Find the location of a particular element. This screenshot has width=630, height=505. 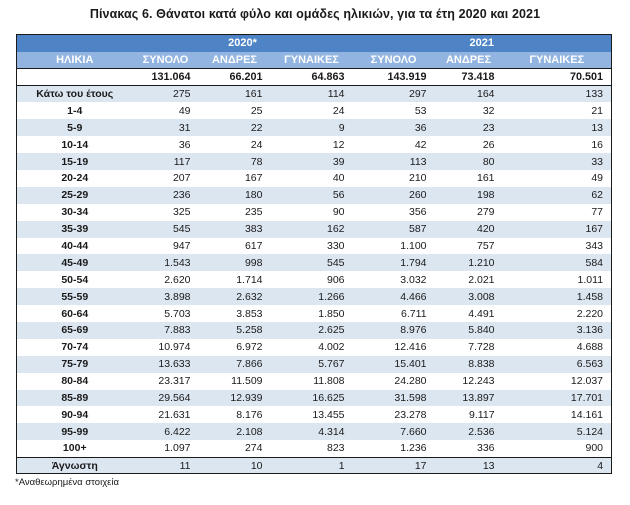

age-group-label: 90-94 is located at coordinates (75, 414).